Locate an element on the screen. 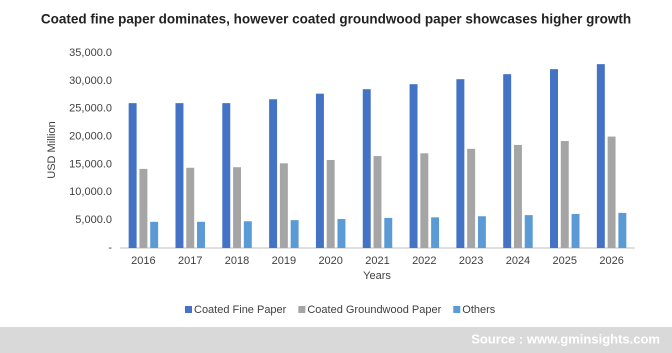 The image size is (672, 353). x-tick-label: 2018 is located at coordinates (237, 261).